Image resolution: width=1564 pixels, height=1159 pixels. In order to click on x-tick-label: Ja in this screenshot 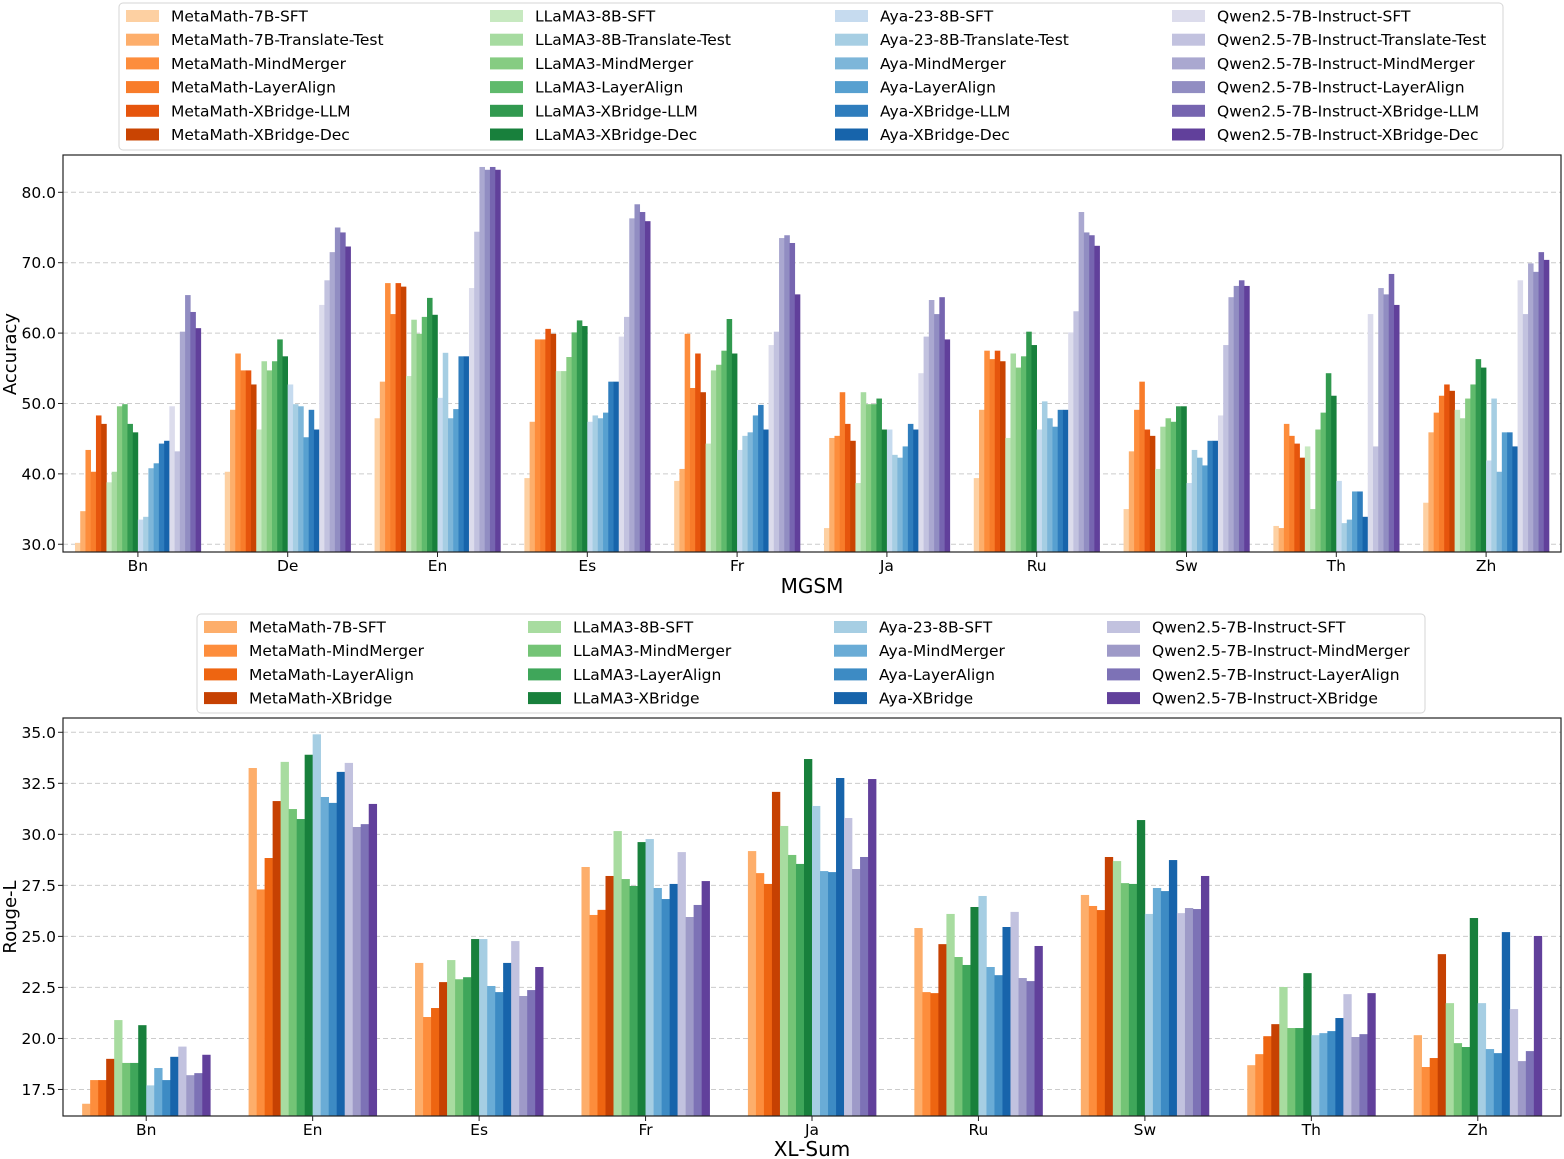, I will do `click(811, 1130)`.